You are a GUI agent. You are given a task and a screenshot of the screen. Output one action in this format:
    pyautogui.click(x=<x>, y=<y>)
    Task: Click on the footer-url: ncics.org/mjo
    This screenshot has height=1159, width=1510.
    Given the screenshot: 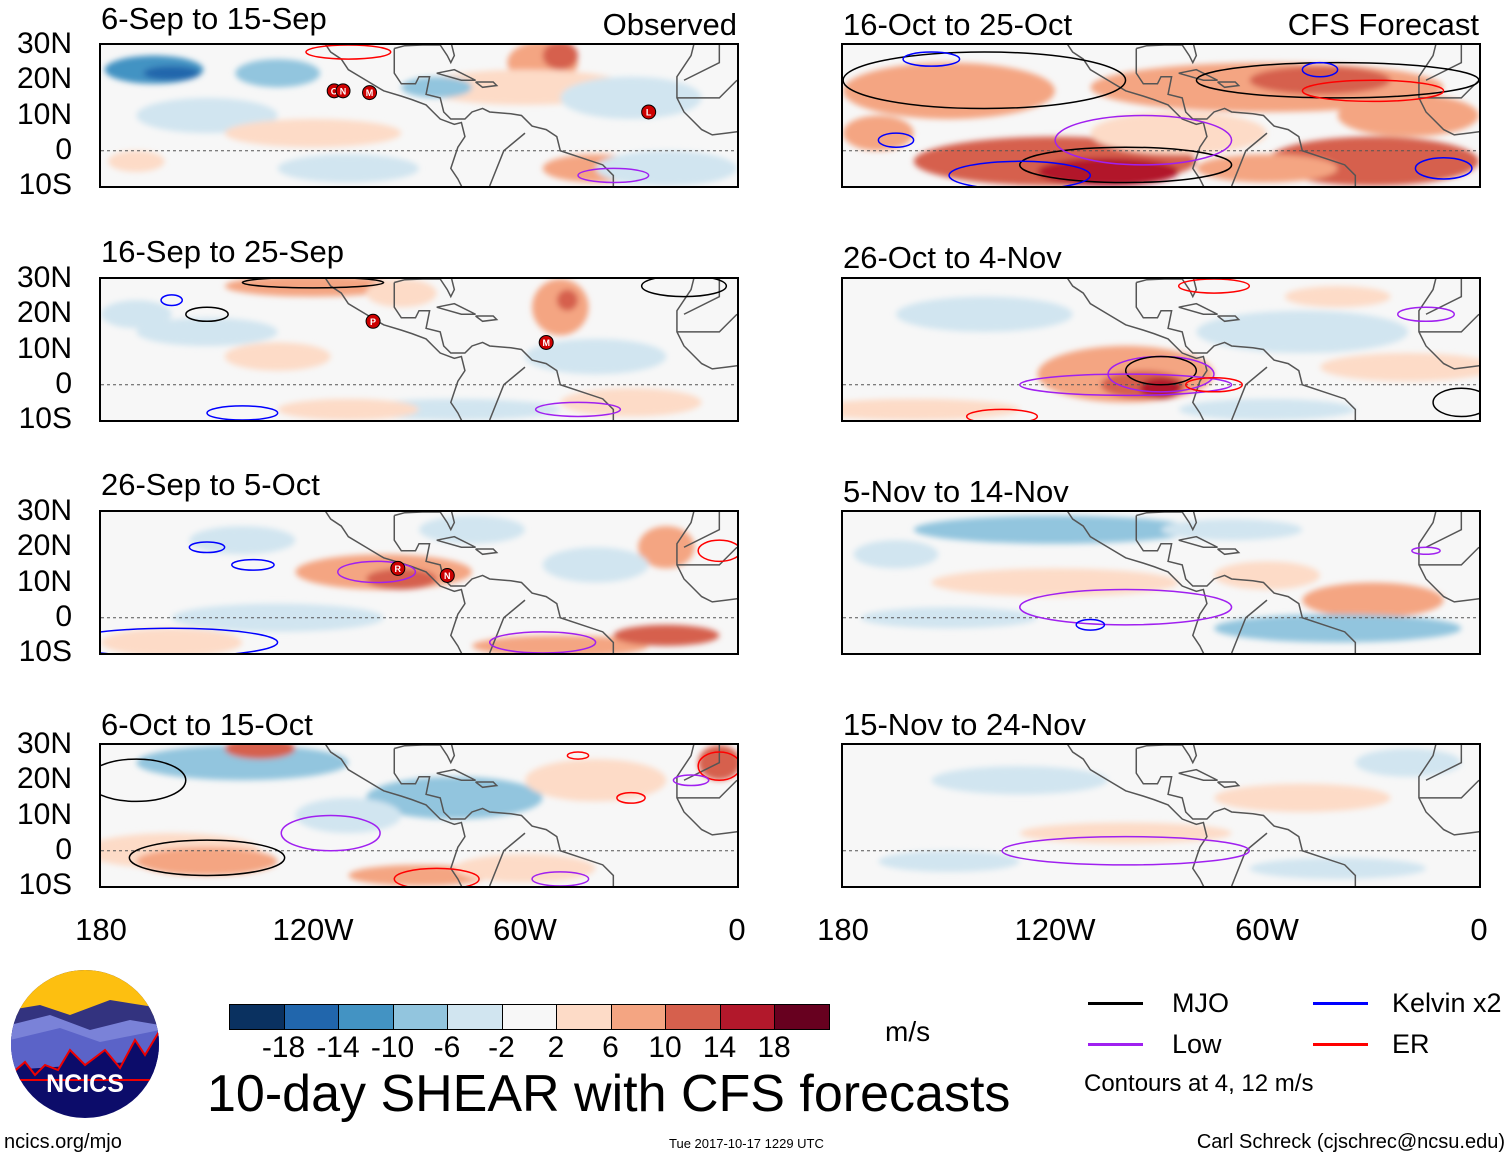 What is the action you would take?
    pyautogui.click(x=63, y=1142)
    